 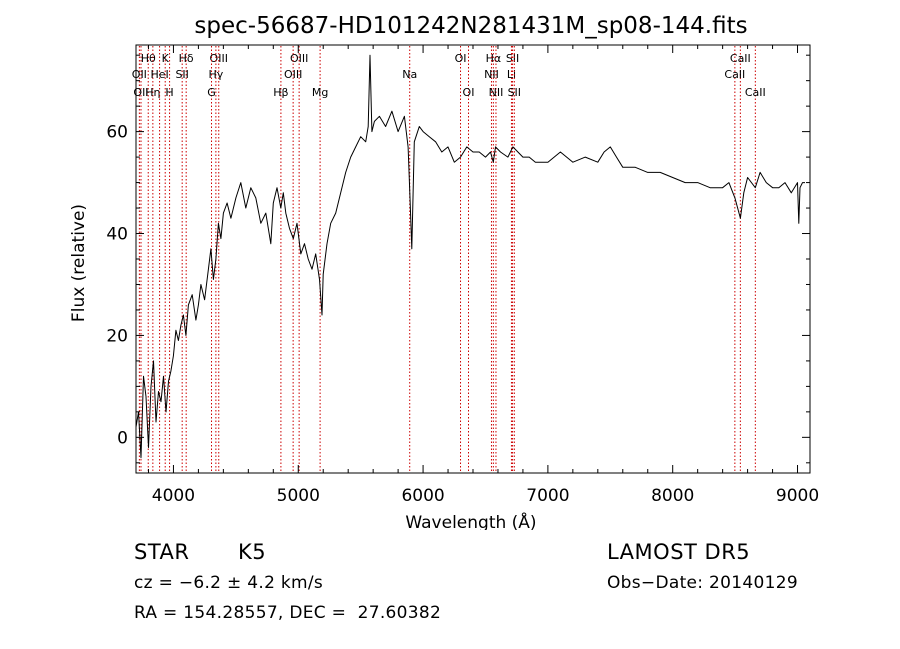 I want to click on line-label-15: Mg, so click(x=320, y=92).